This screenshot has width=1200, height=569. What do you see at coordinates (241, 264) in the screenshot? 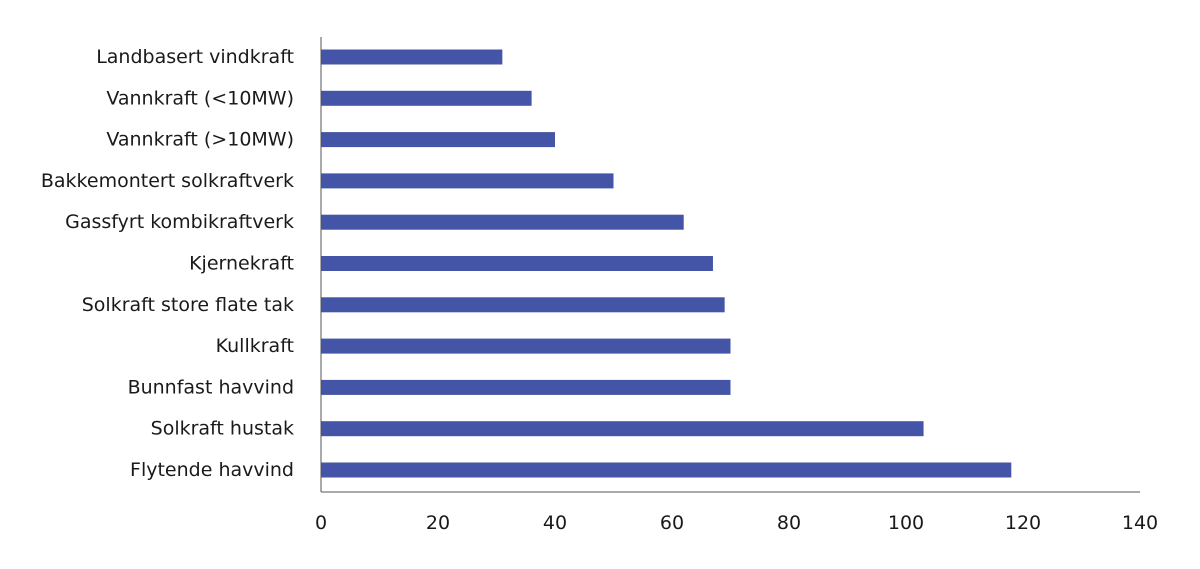
I see `category-label: Kjernekraft` at bounding box center [241, 264].